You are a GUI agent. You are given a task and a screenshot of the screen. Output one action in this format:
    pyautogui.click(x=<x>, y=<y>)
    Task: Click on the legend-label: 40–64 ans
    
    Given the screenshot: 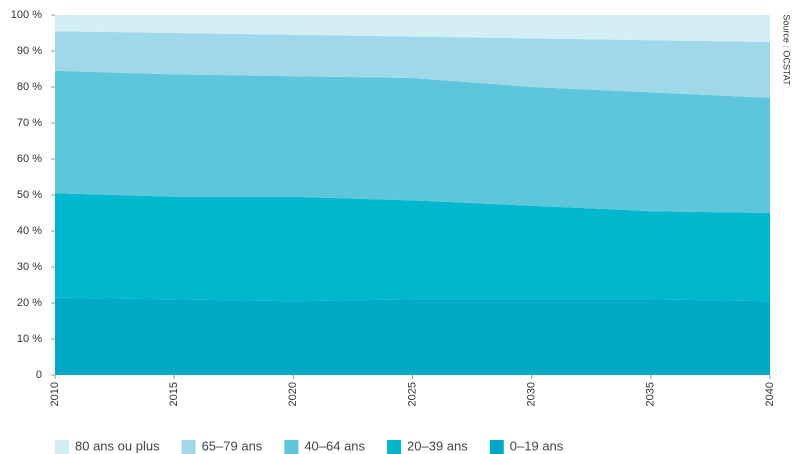 What is the action you would take?
    pyautogui.click(x=334, y=445)
    